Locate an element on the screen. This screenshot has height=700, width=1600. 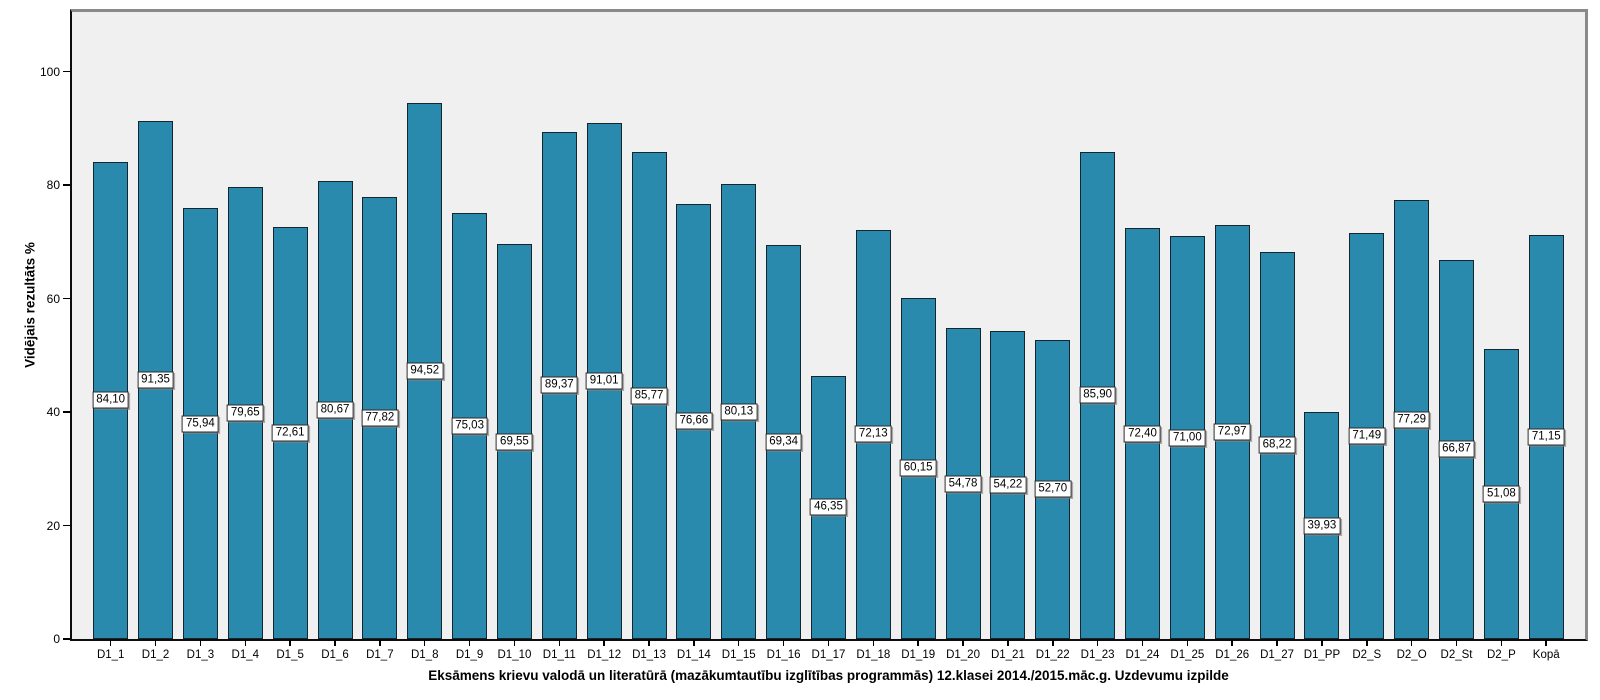
bar-value-label: 94,52 is located at coordinates (425, 371).